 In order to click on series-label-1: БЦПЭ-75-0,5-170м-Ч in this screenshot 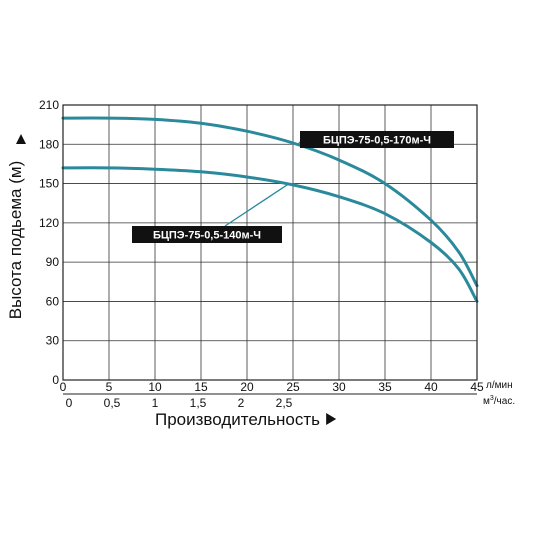, I will do `click(377, 141)`.